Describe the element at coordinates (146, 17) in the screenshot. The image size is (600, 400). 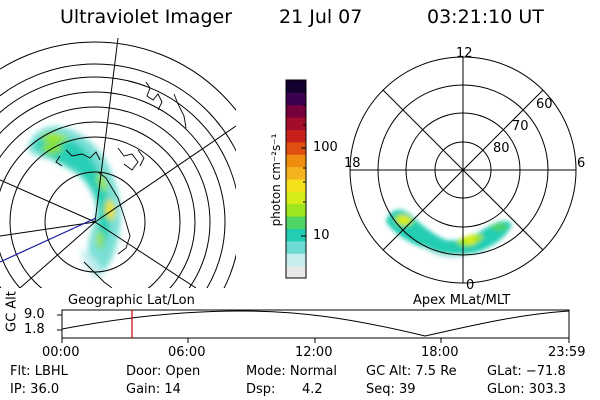
I see `instrument-title: Ultraviolet Imager` at that location.